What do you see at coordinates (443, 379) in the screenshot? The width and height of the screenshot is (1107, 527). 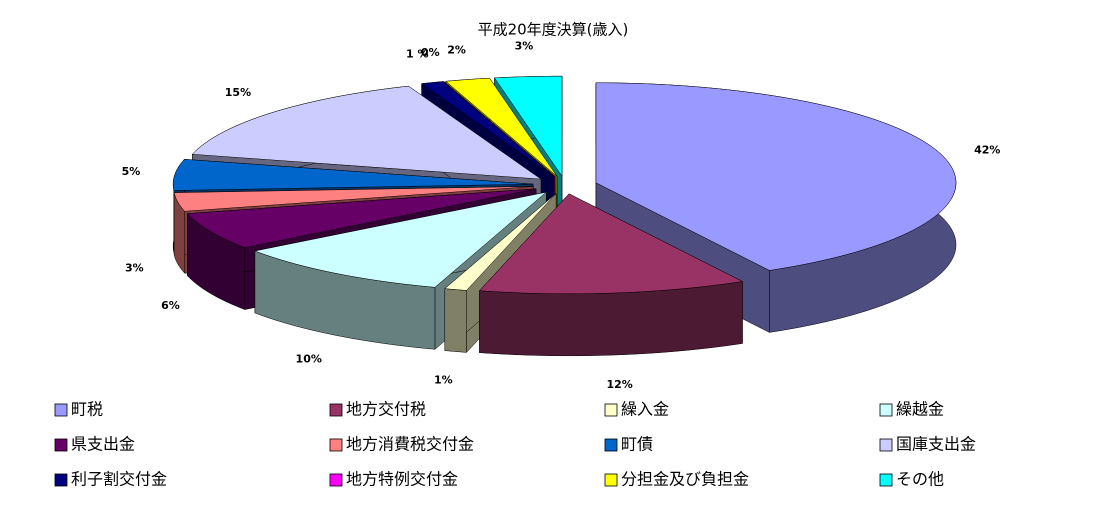 I see `data-label: 1%` at bounding box center [443, 379].